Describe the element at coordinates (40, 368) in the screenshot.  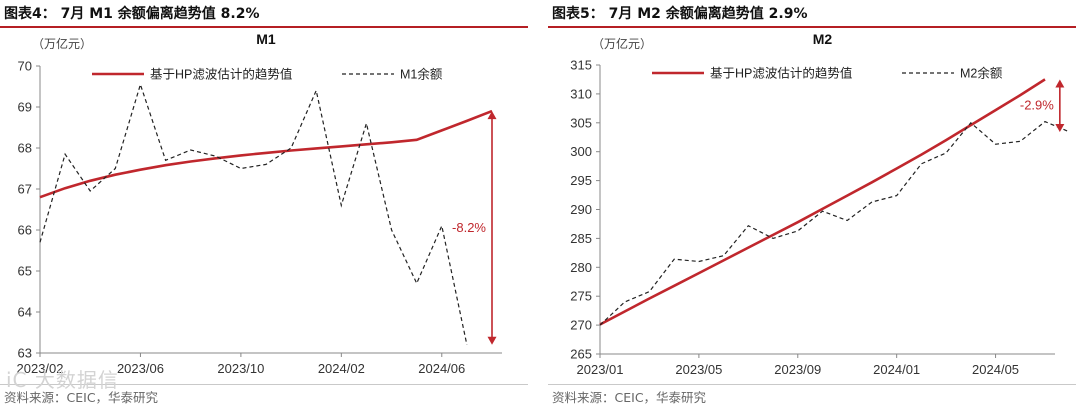
I see `x-tick-label: 2023/02` at that location.